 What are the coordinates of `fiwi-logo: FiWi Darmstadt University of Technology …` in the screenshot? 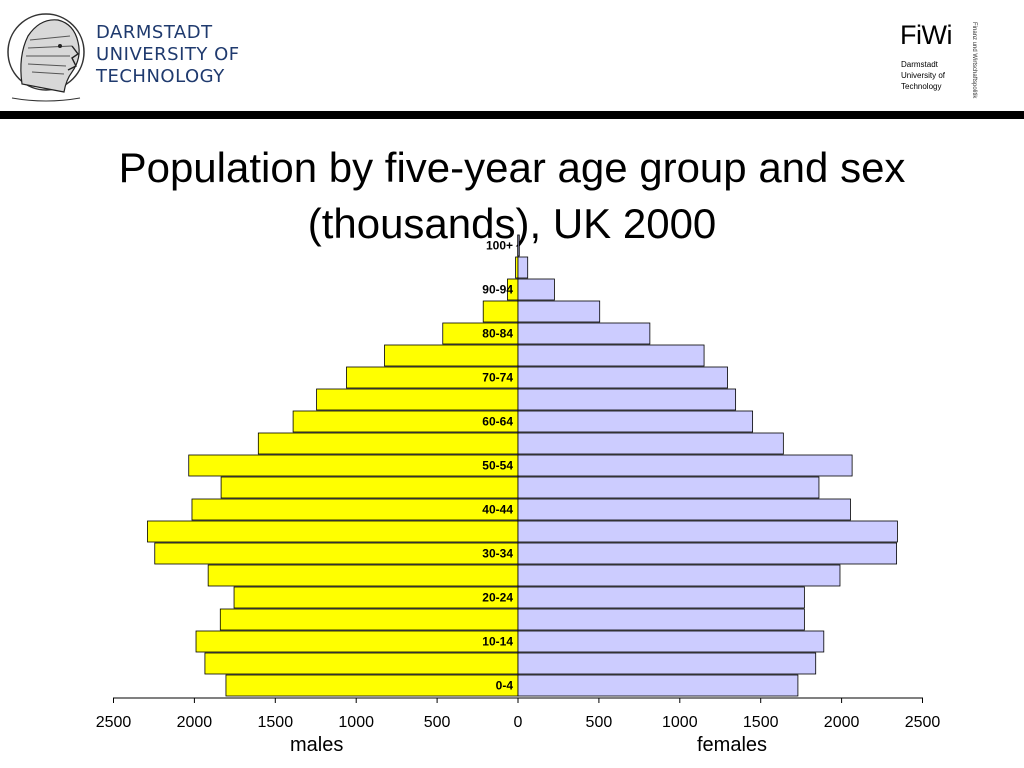 It's located at (955, 60).